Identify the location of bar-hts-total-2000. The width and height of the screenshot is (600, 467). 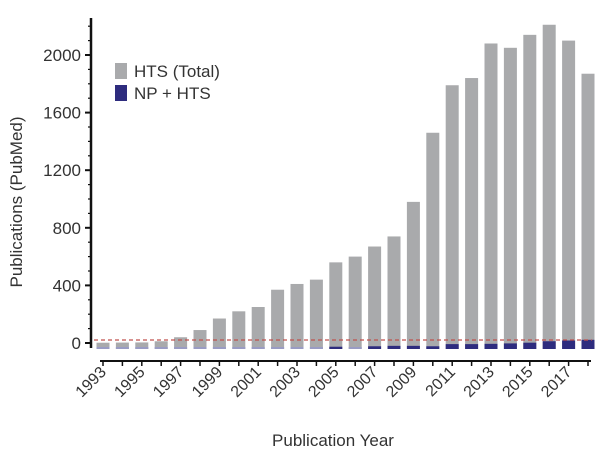
(239, 330).